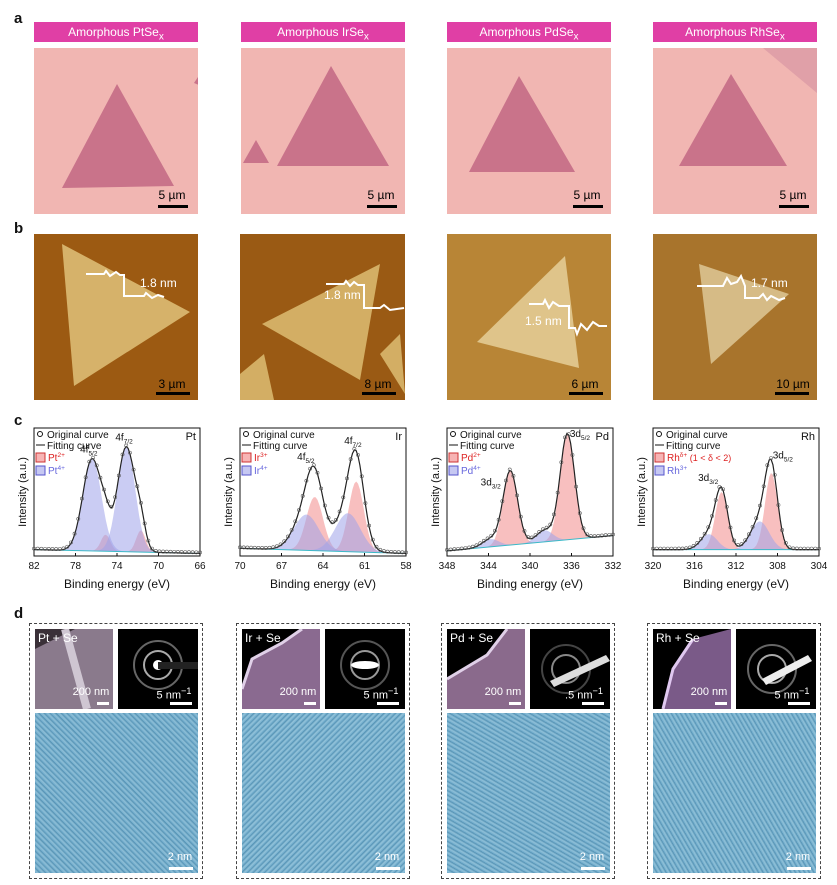  I want to click on scale-label: 6 µm, so click(585, 384).